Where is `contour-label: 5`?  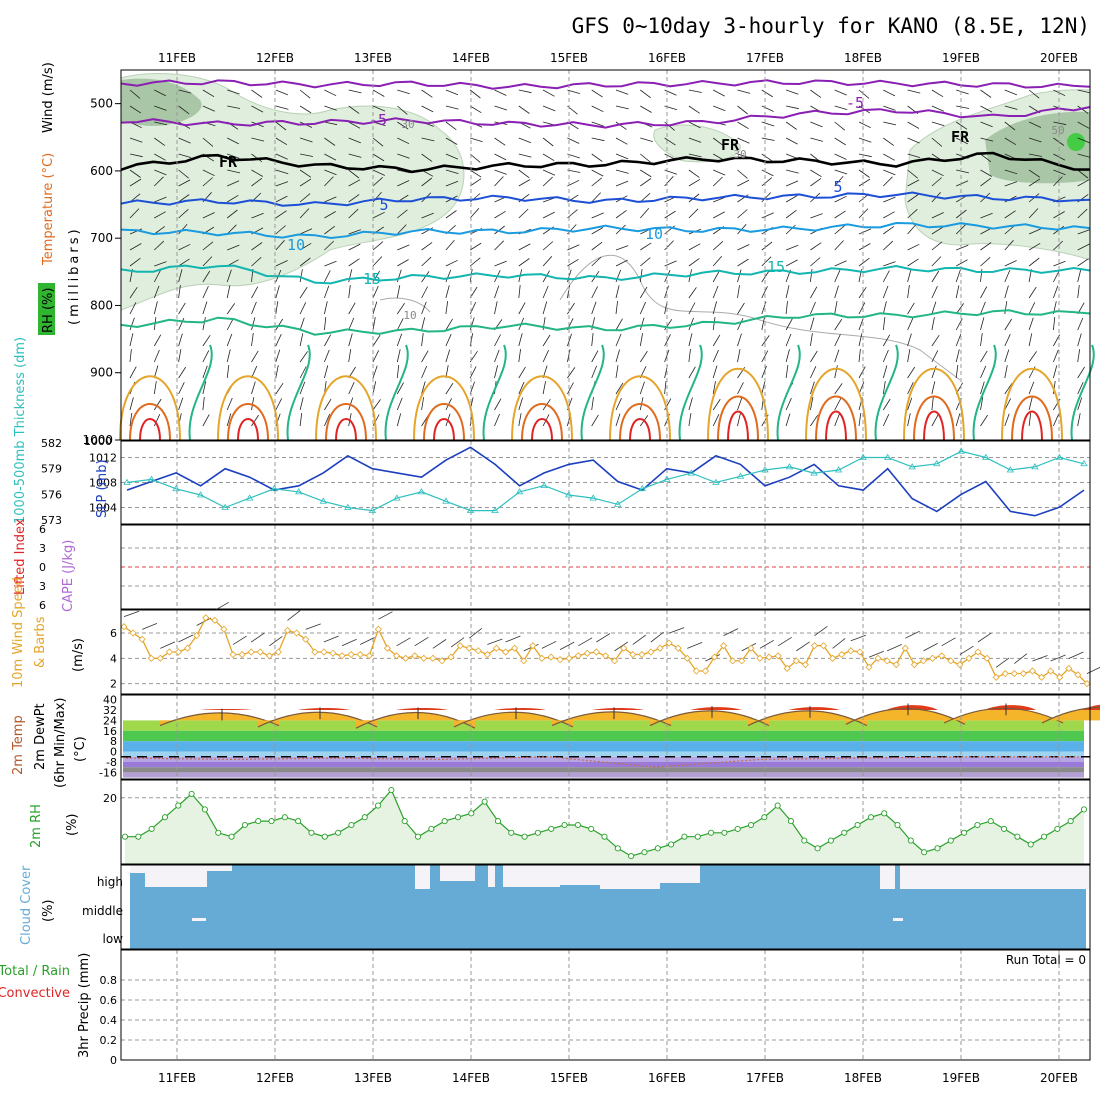 contour-label: 5 is located at coordinates (383, 205).